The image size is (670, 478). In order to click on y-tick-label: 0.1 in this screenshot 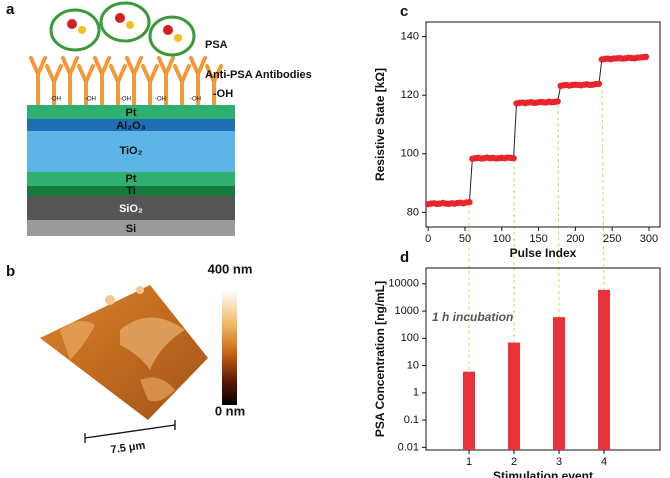, I will do `click(411, 420)`.